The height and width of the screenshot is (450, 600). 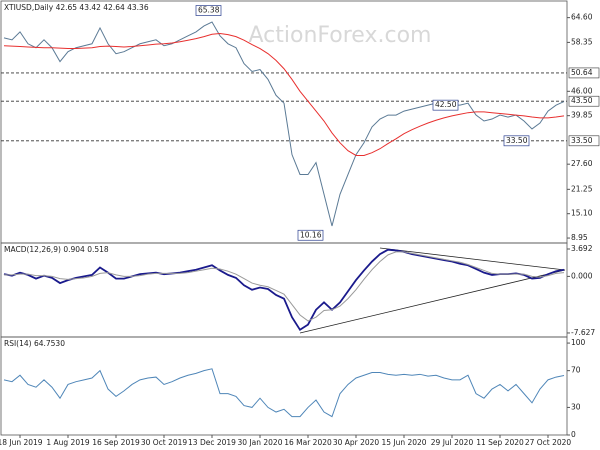 What do you see at coordinates (340, 35) in the screenshot?
I see `watermark: ActionForex.com` at bounding box center [340, 35].